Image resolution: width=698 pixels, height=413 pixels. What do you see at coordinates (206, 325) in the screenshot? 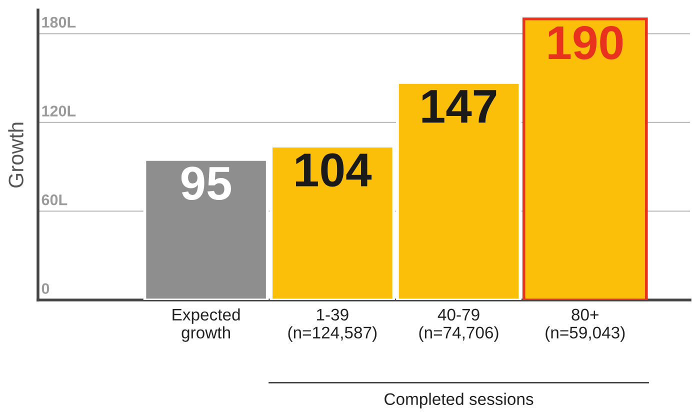
I see `x-tick-label: Expected growth` at bounding box center [206, 325].